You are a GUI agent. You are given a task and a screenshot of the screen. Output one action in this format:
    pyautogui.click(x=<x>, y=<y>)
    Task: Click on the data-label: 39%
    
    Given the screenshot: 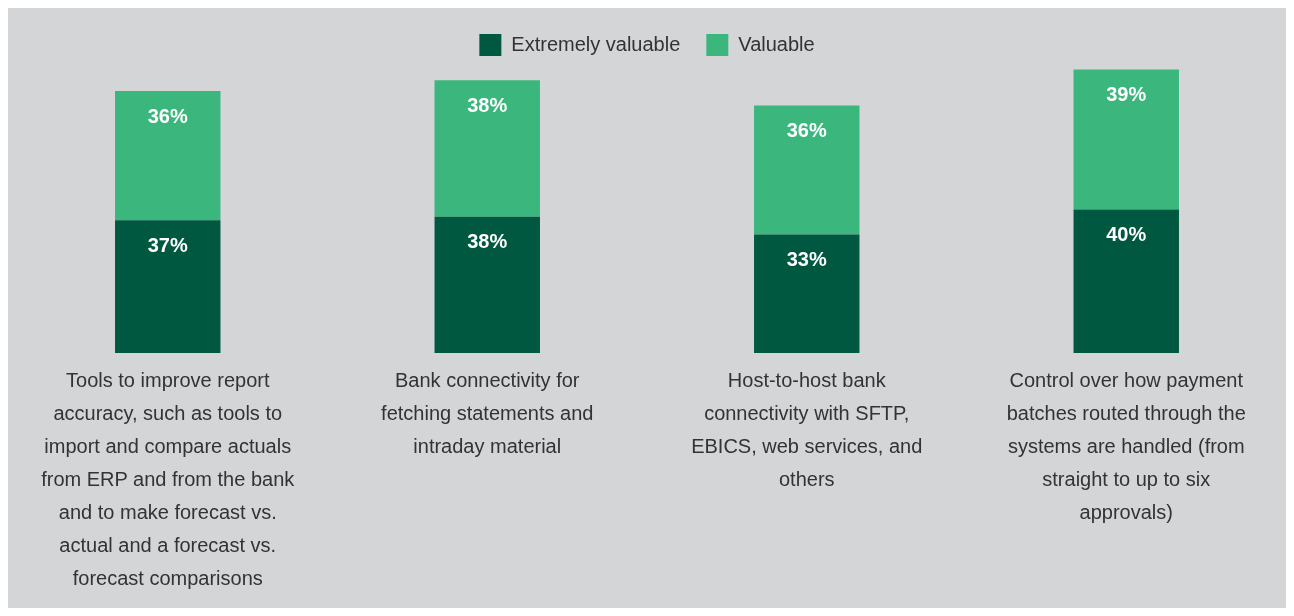 What is the action you would take?
    pyautogui.click(x=1126, y=94)
    